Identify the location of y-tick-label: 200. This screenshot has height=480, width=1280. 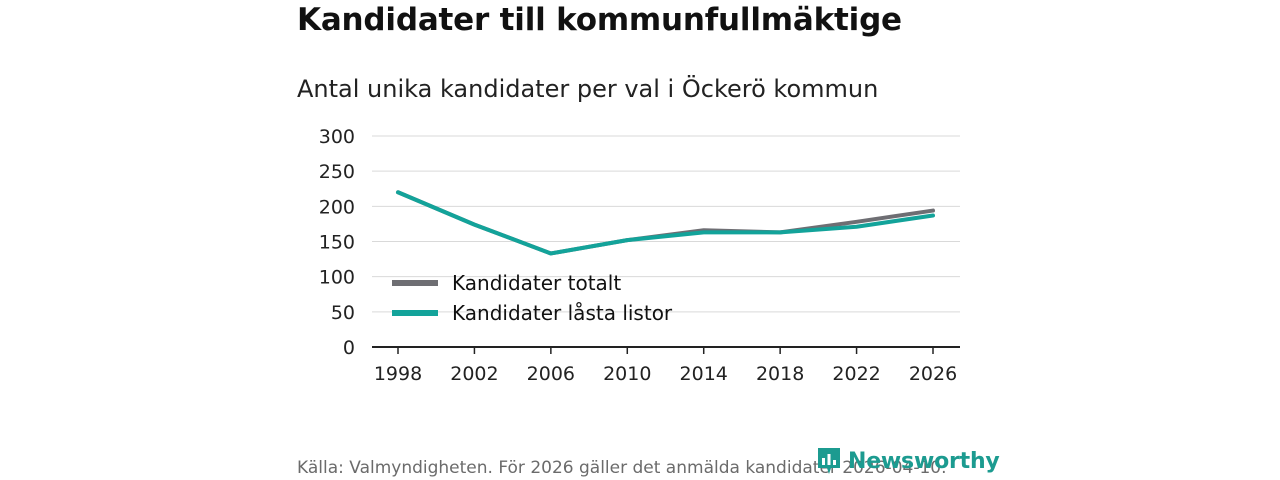
(337, 207).